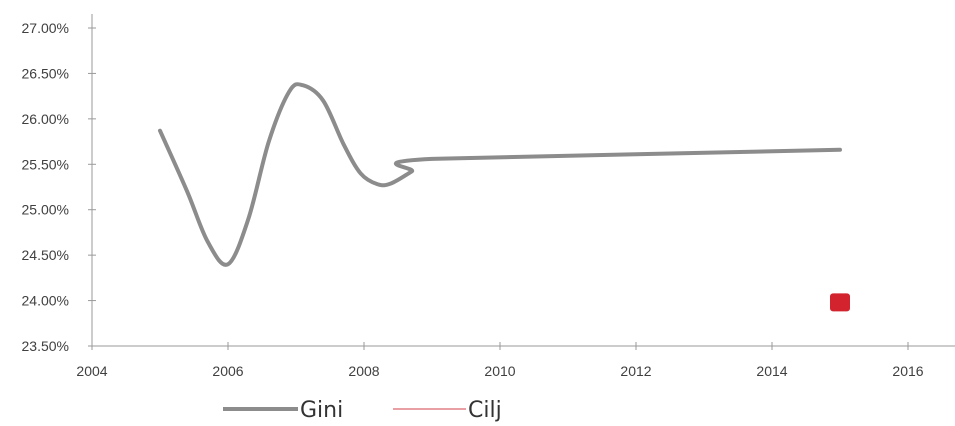  I want to click on x-tick-label: 2014, so click(771, 371).